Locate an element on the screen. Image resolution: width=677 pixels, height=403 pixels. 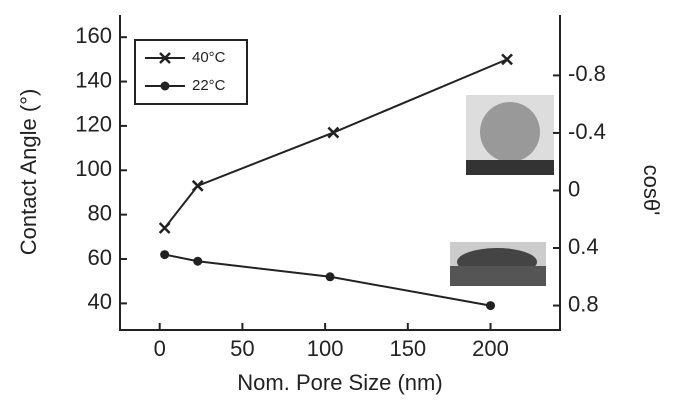
y-tick-label: 160 is located at coordinates (93, 35).